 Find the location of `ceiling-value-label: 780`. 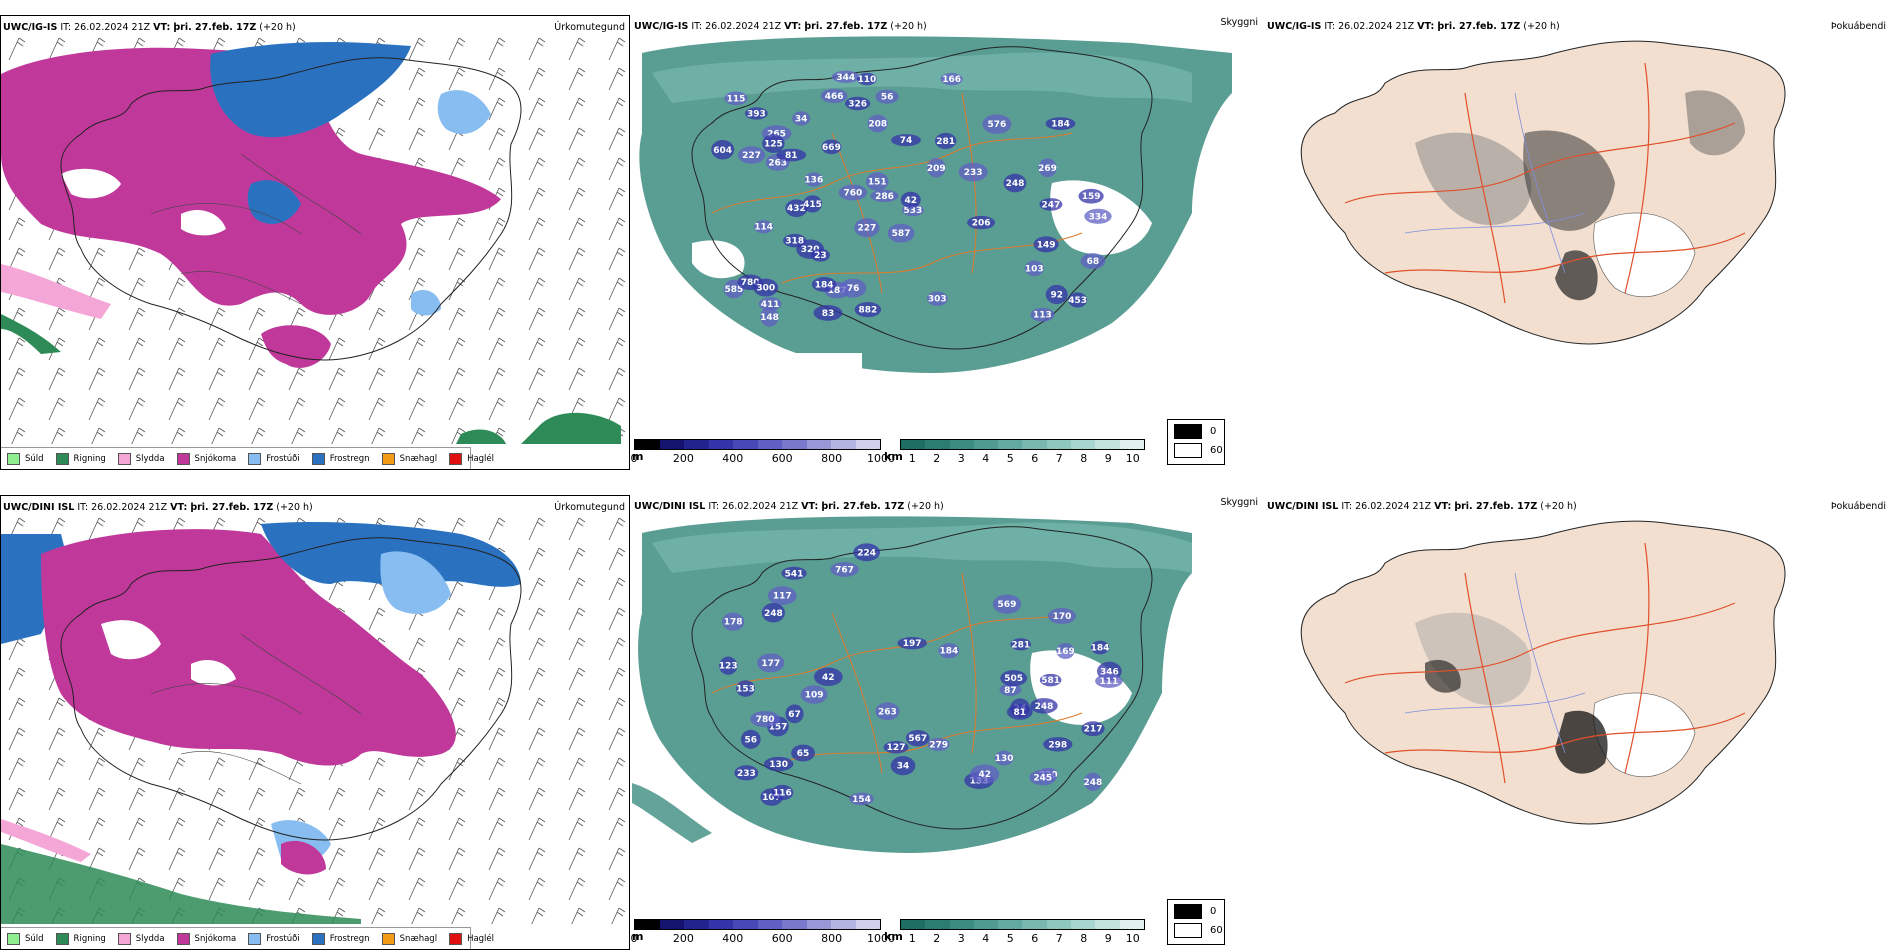

ceiling-value-label: 780 is located at coordinates (750, 283).